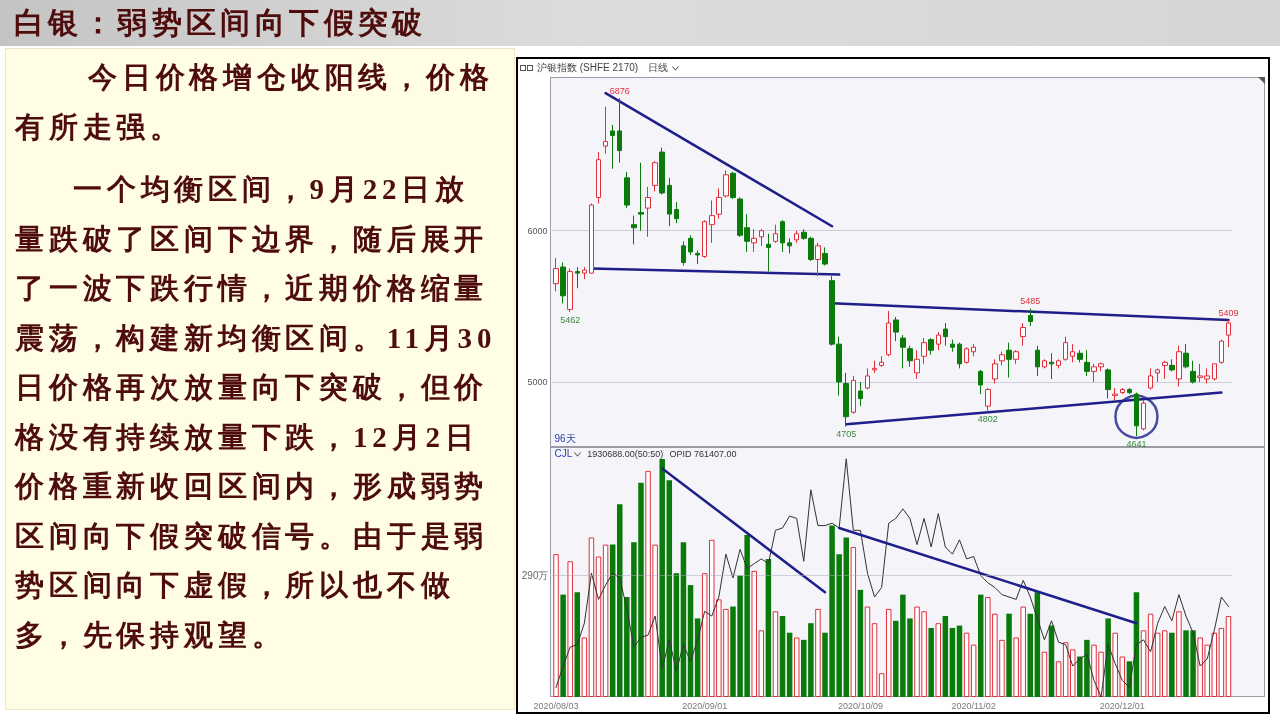 The width and height of the screenshot is (1280, 720). What do you see at coordinates (537, 381) in the screenshot?
I see `y-tick-label: 5000` at bounding box center [537, 381].